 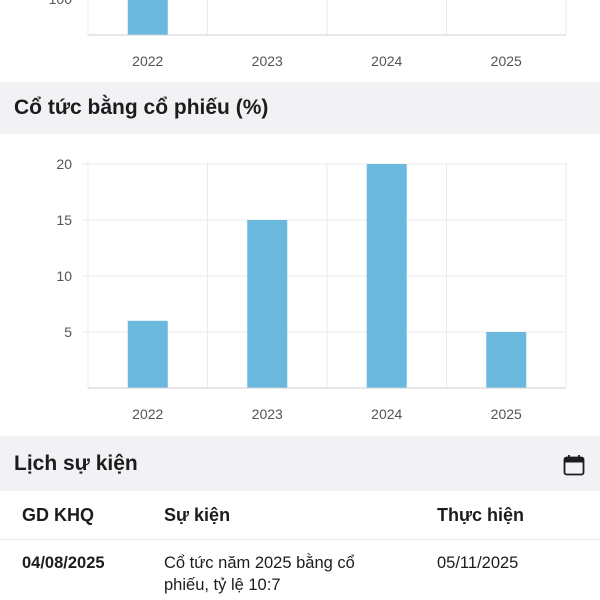 I want to click on events-title: Lịch sự kiện, so click(x=76, y=463).